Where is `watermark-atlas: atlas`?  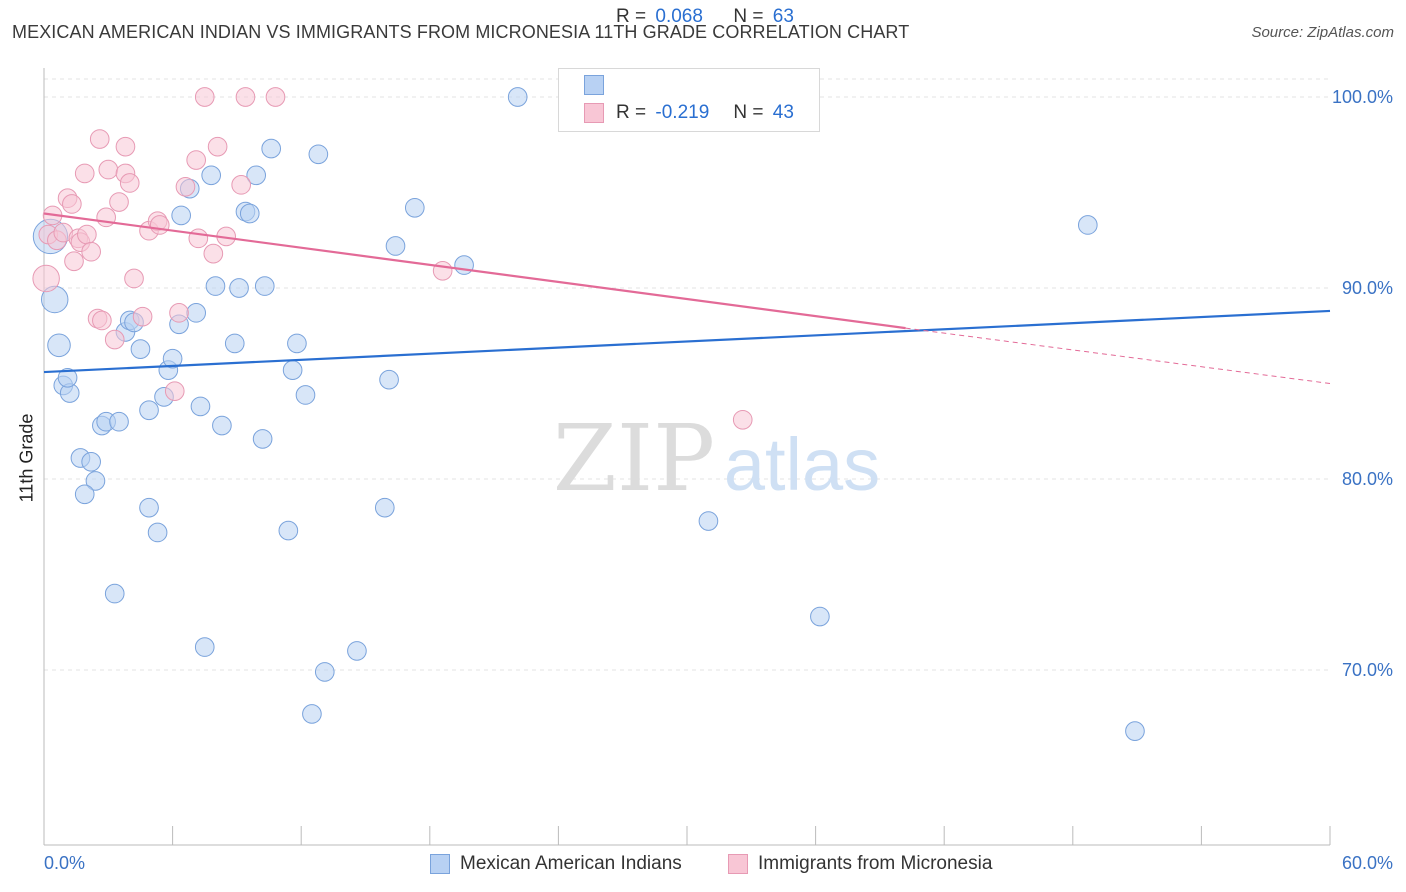 watermark-atlas: atlas is located at coordinates (802, 464).